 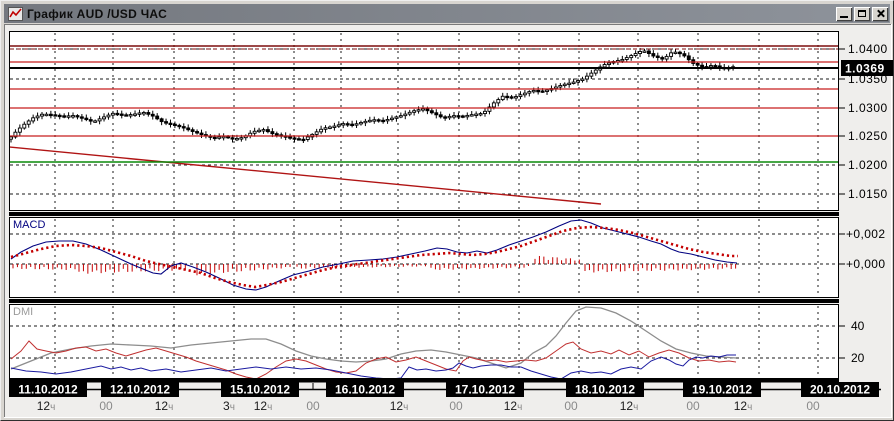 What do you see at coordinates (868, 165) in the screenshot?
I see `price-tick-label: 1.0200` at bounding box center [868, 165].